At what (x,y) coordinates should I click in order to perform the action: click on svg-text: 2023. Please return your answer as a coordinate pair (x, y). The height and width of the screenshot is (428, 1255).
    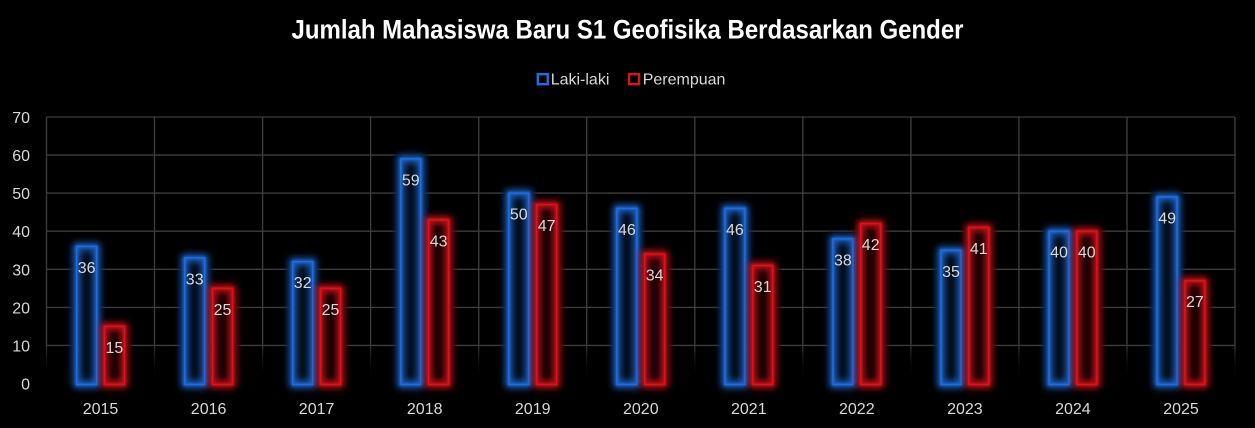
    Looking at the image, I should click on (965, 409).